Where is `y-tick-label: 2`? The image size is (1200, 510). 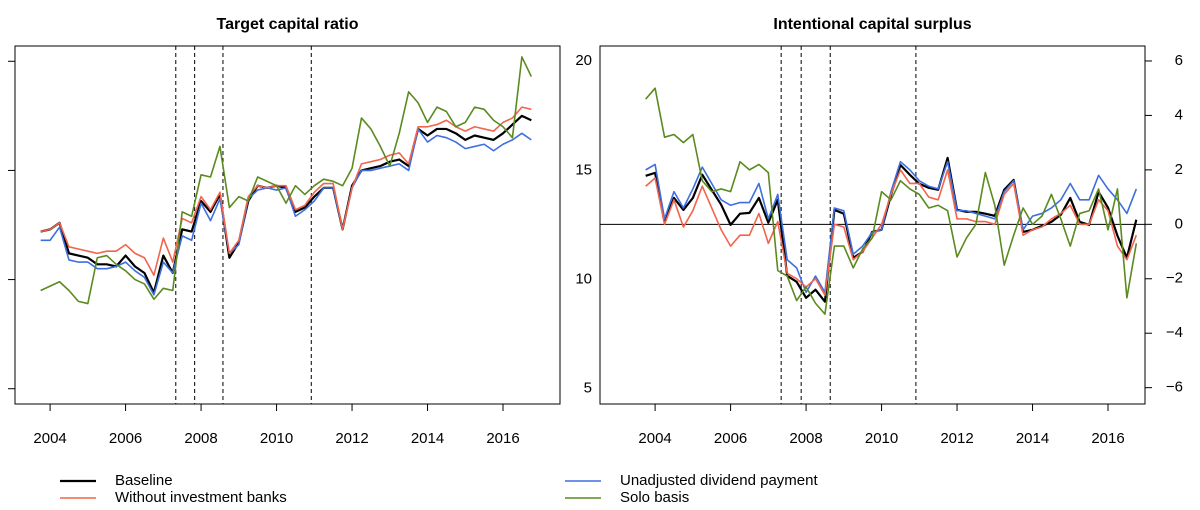
y-tick-label: 2 is located at coordinates (1179, 169).